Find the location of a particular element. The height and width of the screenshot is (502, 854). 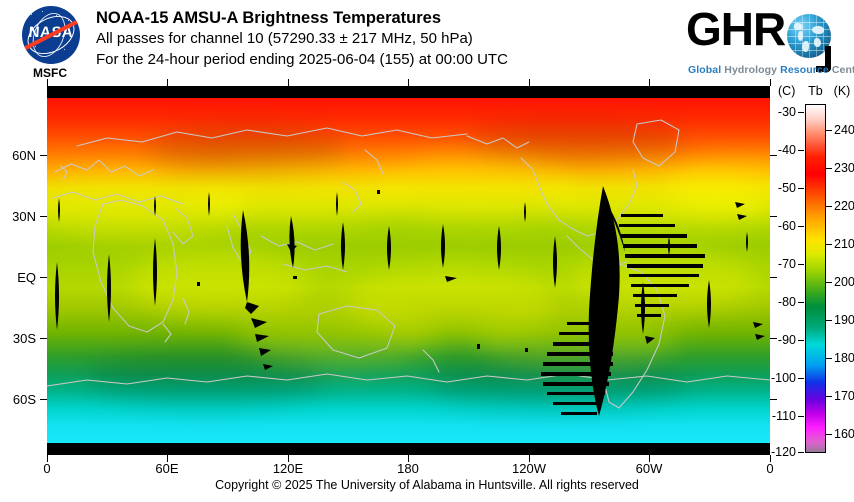

ghrc-tagline-word-hydrology: Hydrology is located at coordinates (752, 70).